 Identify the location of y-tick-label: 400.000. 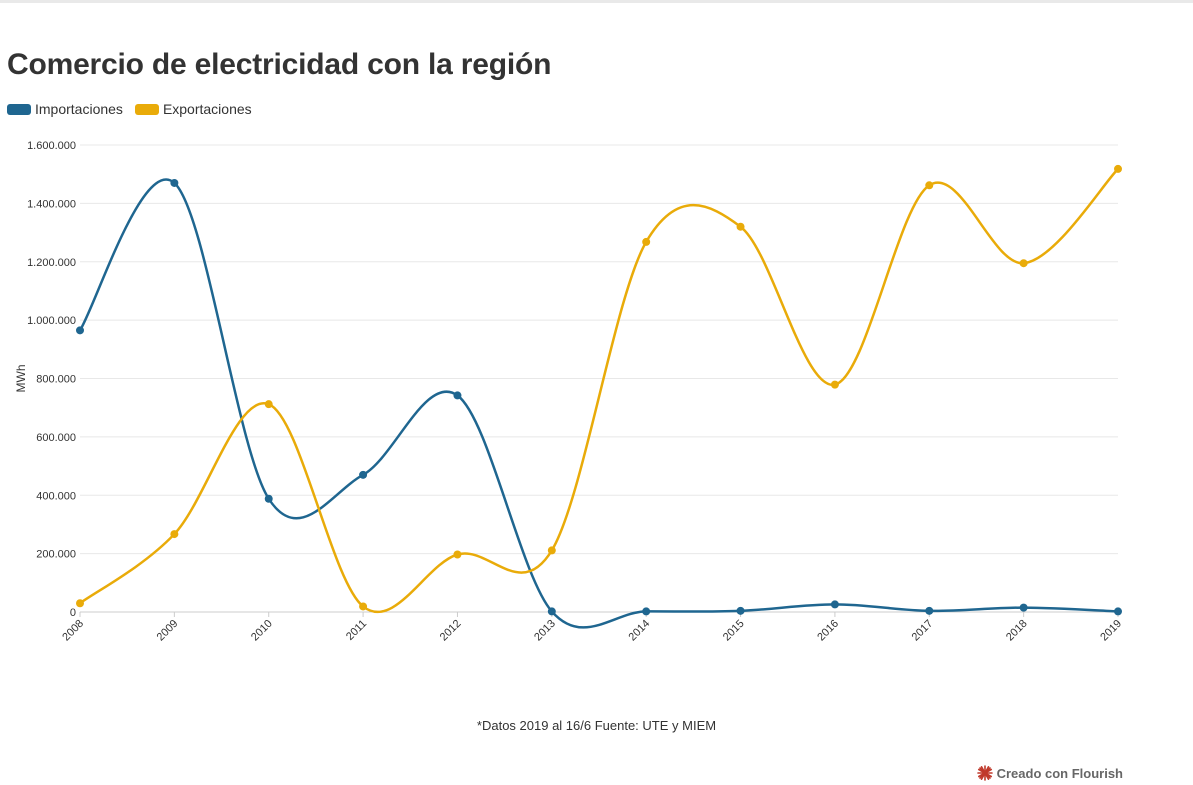
(56, 496).